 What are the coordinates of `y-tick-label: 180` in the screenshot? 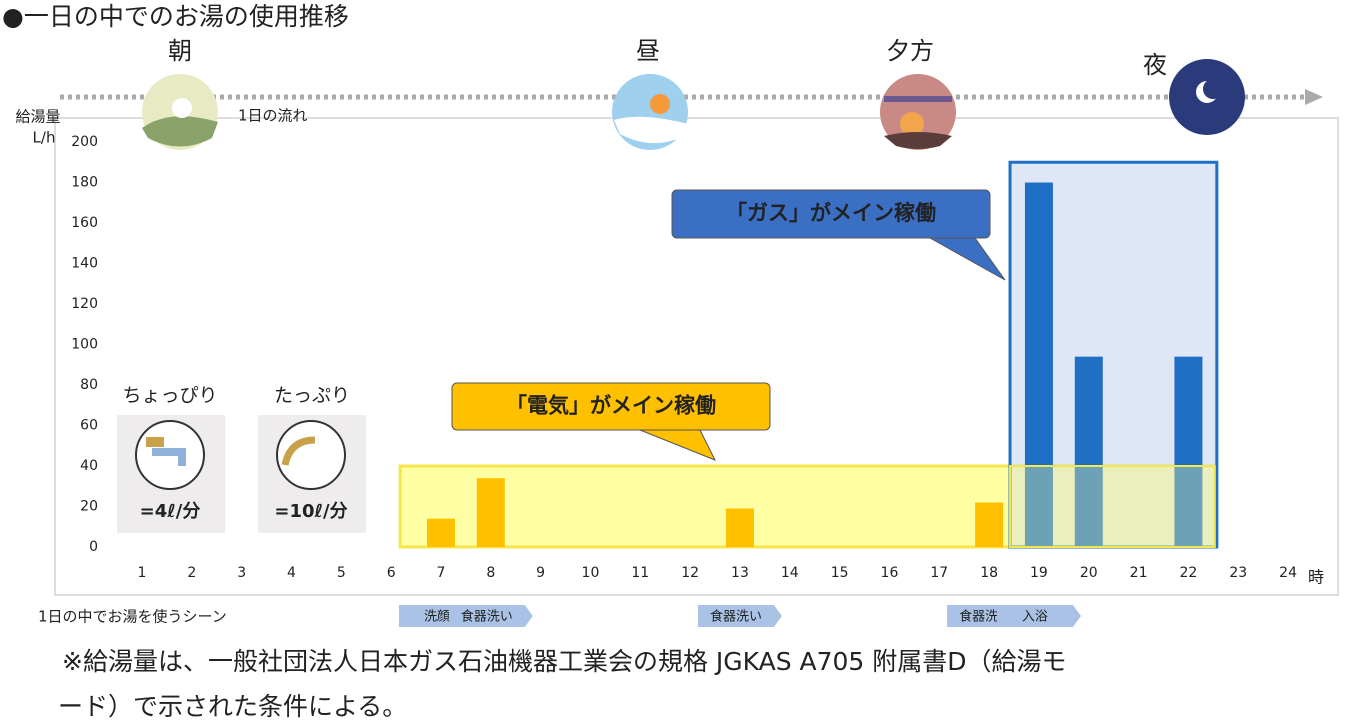 It's located at (84, 183).